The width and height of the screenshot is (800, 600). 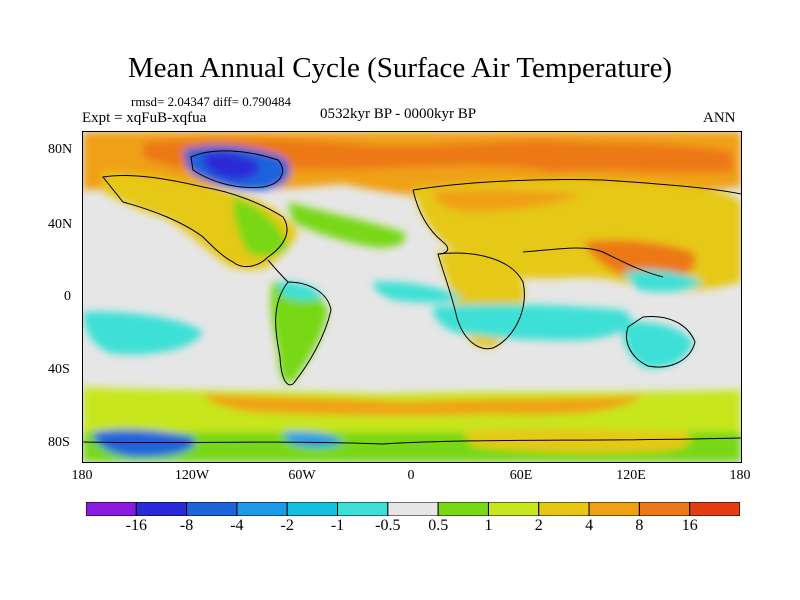 I want to click on lon-tick-60w: 60W, so click(x=302, y=475).